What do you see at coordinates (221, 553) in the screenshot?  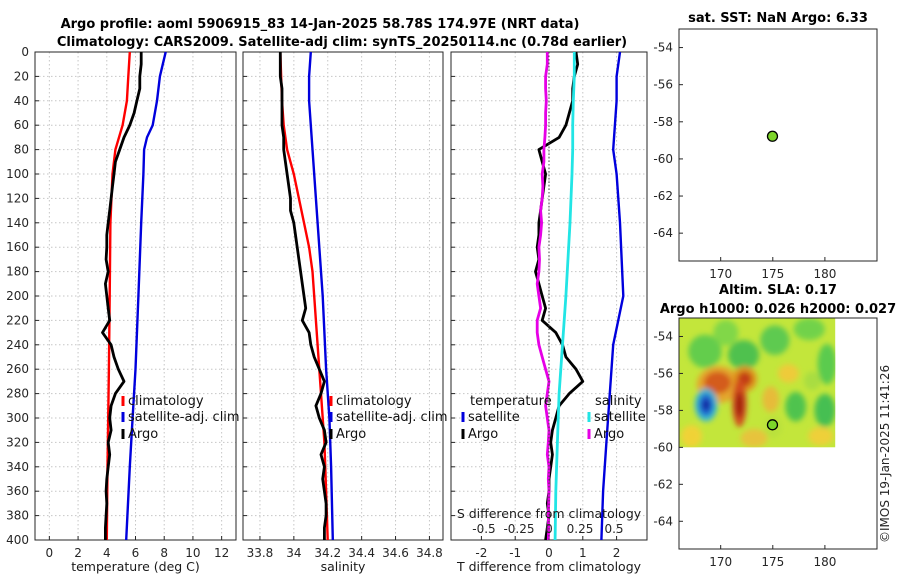 I see `x-tick-label: 12` at bounding box center [221, 553].